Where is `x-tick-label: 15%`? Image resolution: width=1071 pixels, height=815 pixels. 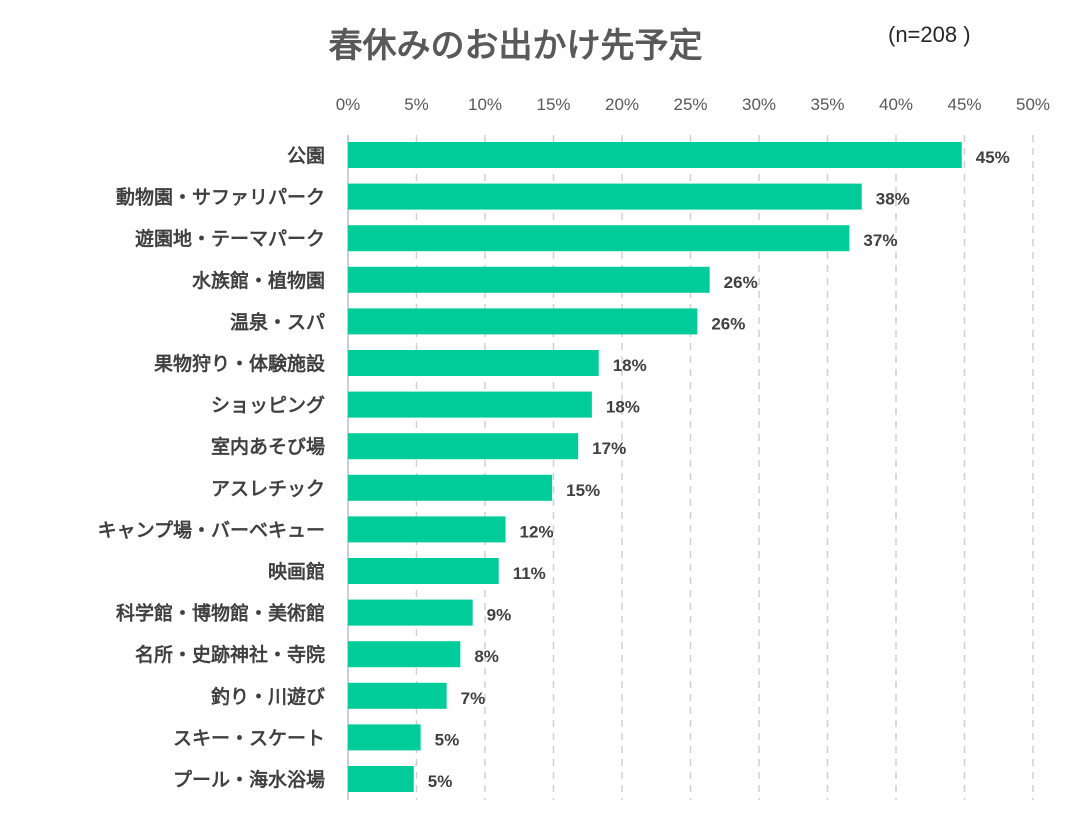 x-tick-label: 15% is located at coordinates (553, 104).